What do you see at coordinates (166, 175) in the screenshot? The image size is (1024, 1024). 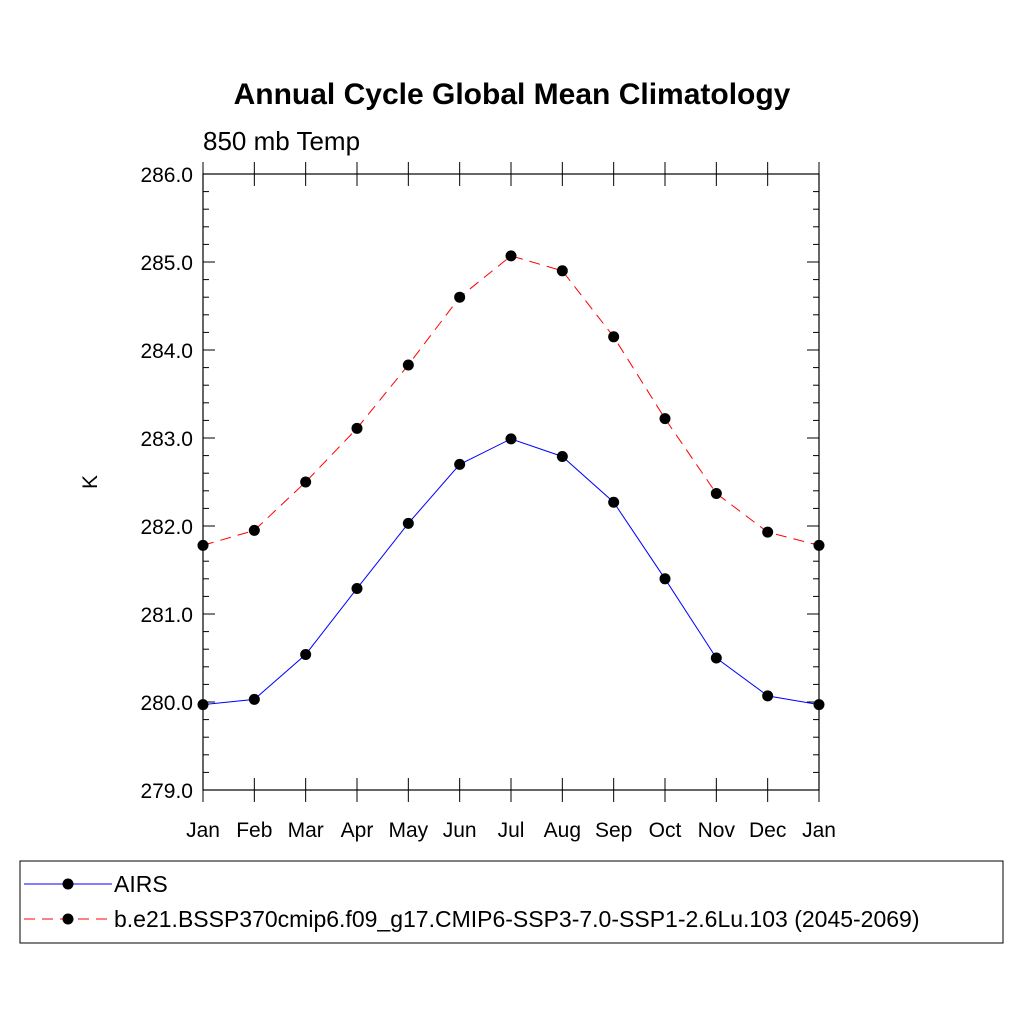 I see `y-tick-label: 286.0` at bounding box center [166, 175].